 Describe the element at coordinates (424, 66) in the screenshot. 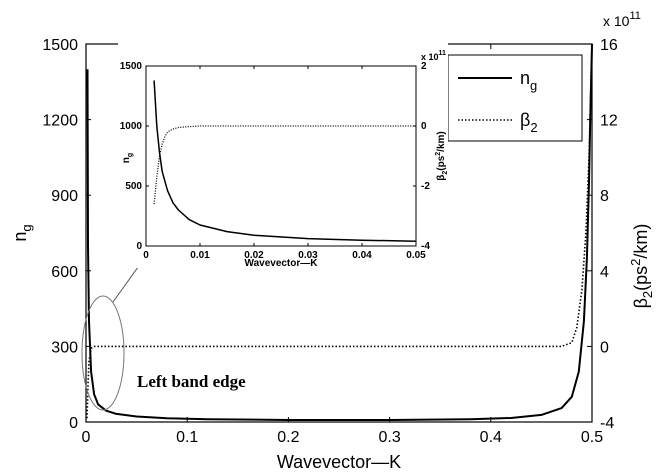

I see `inset-y2-tick-label: 2` at that location.